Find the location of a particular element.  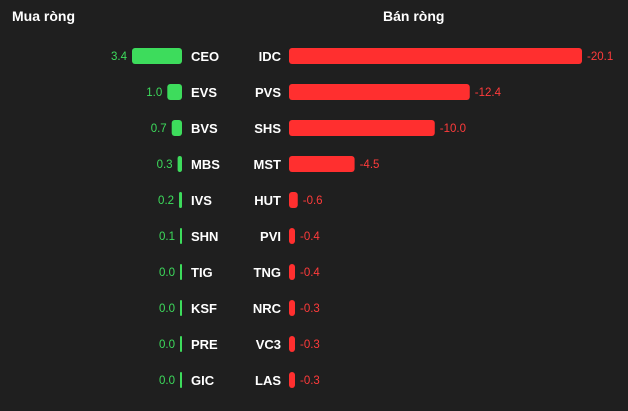

sell-value-label: -12.4 is located at coordinates (488, 93).